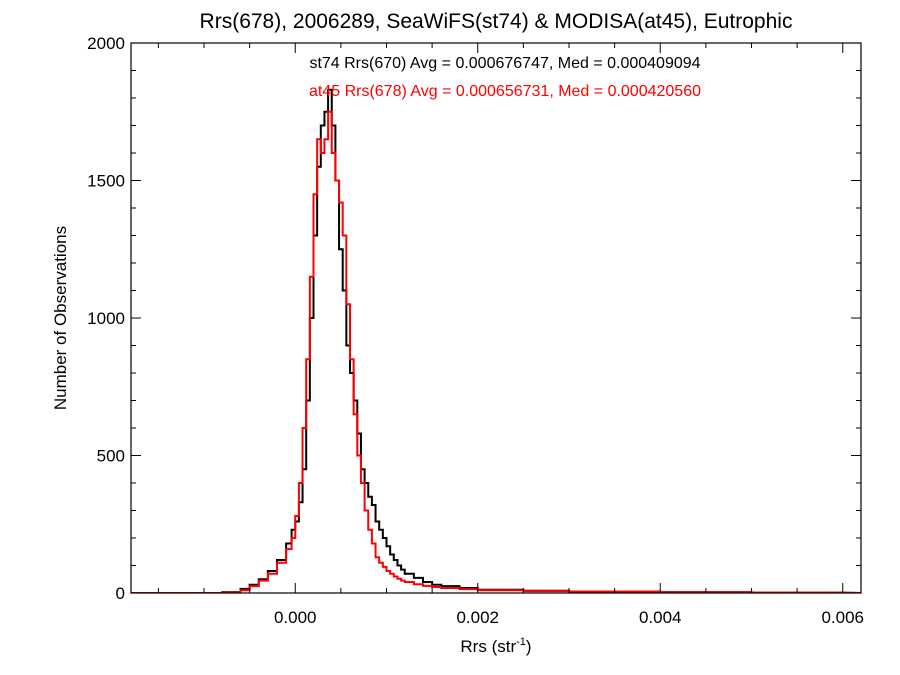  I want to click on x-axis-label: Rrs (str-1), so click(495, 646).